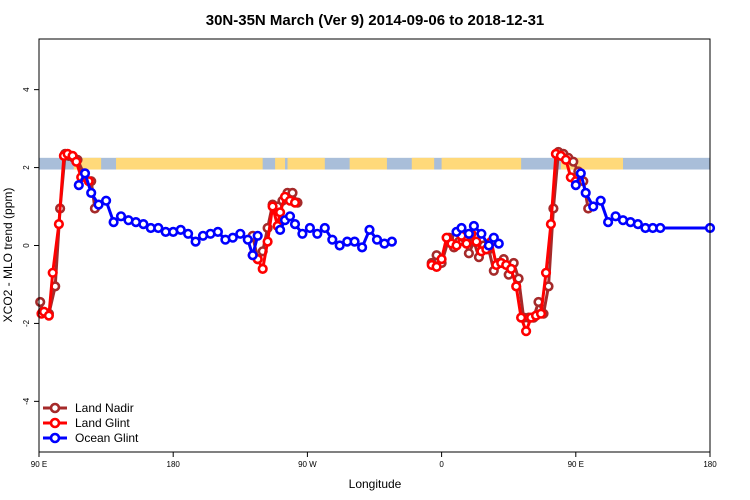 The width and height of the screenshot is (750, 500). I want to click on legend-label-2: Ocean Glint, so click(107, 438).